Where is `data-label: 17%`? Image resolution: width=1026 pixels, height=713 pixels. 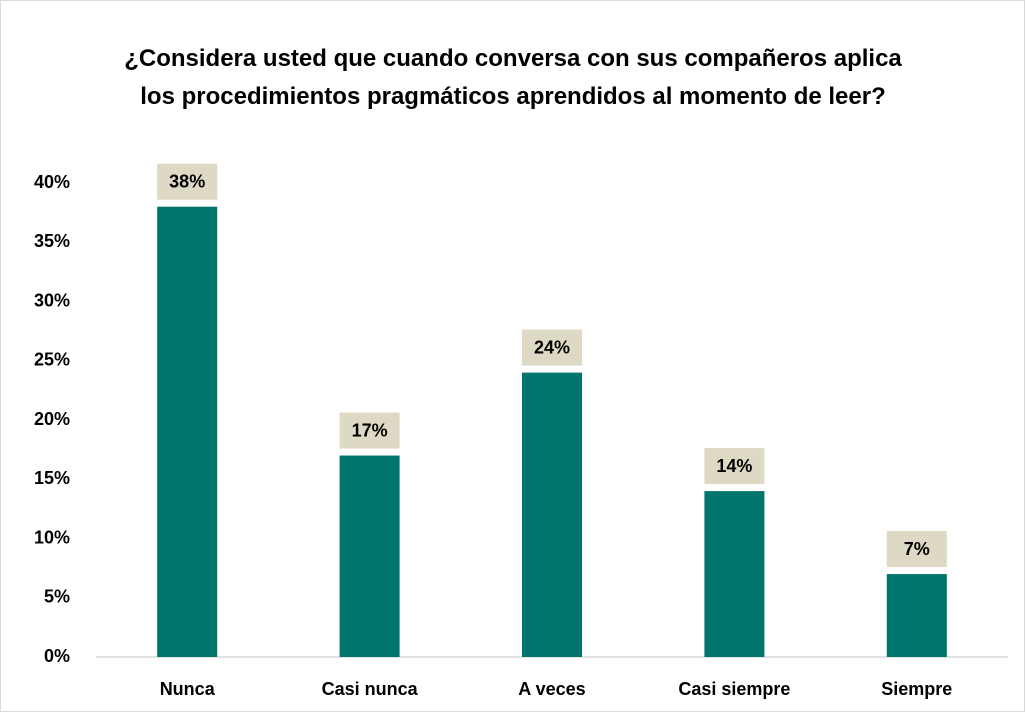
data-label: 17% is located at coordinates (370, 430).